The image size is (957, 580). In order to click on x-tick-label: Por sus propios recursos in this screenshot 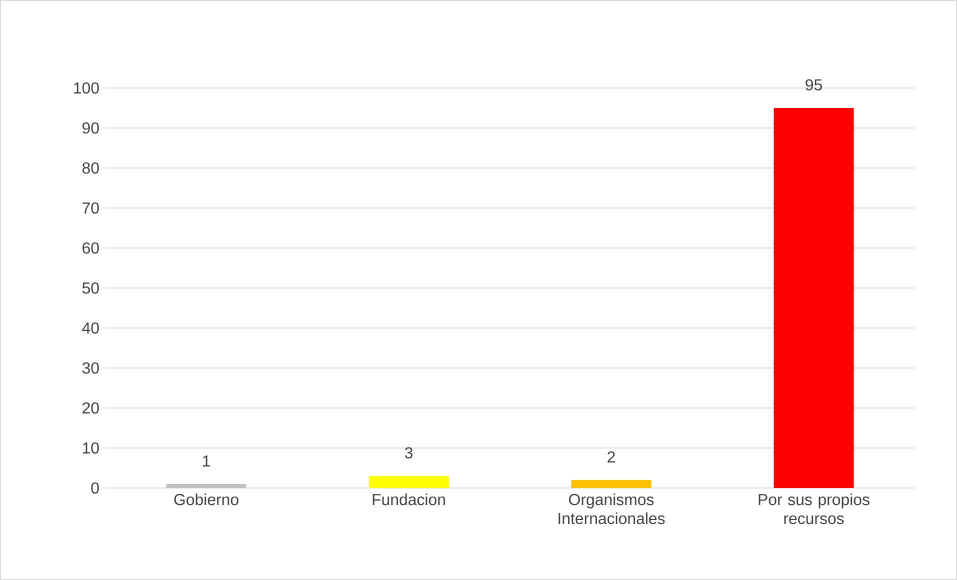, I will do `click(814, 509)`.